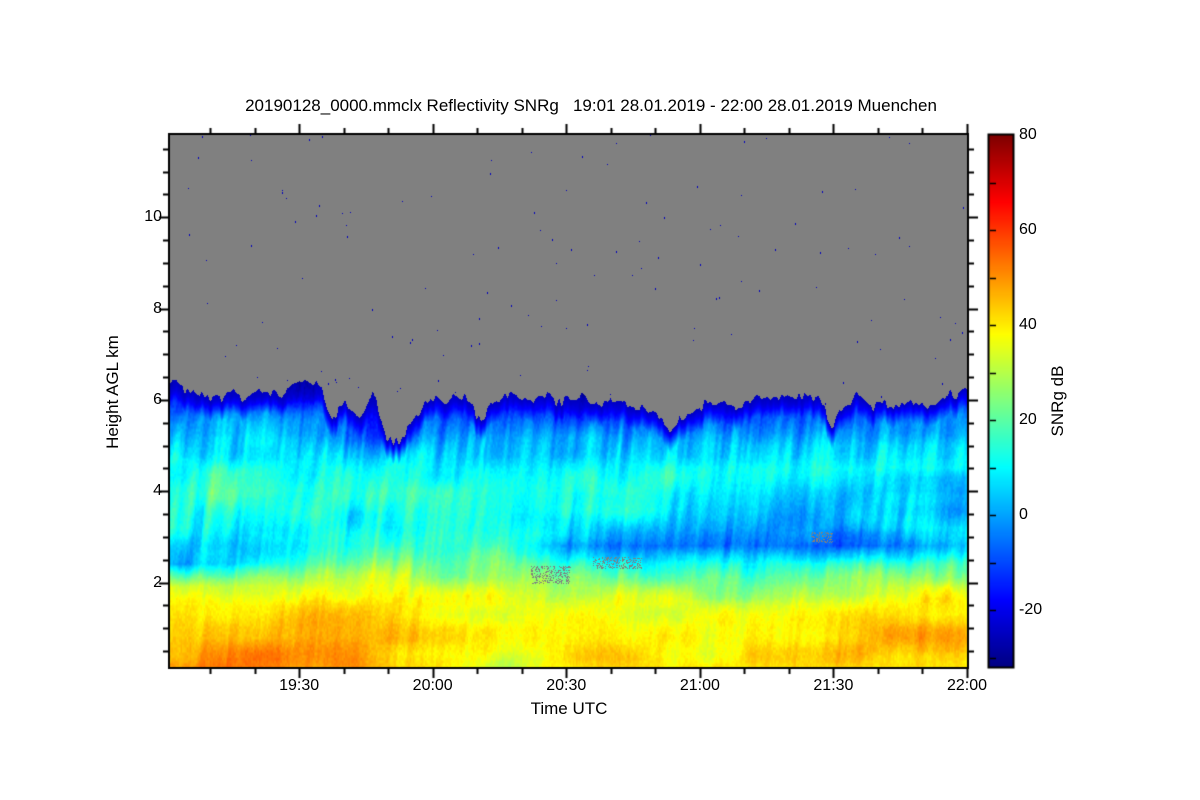 This screenshot has width=1200, height=800. Describe the element at coordinates (157, 399) in the screenshot. I see `y-tick-label: 6` at that location.